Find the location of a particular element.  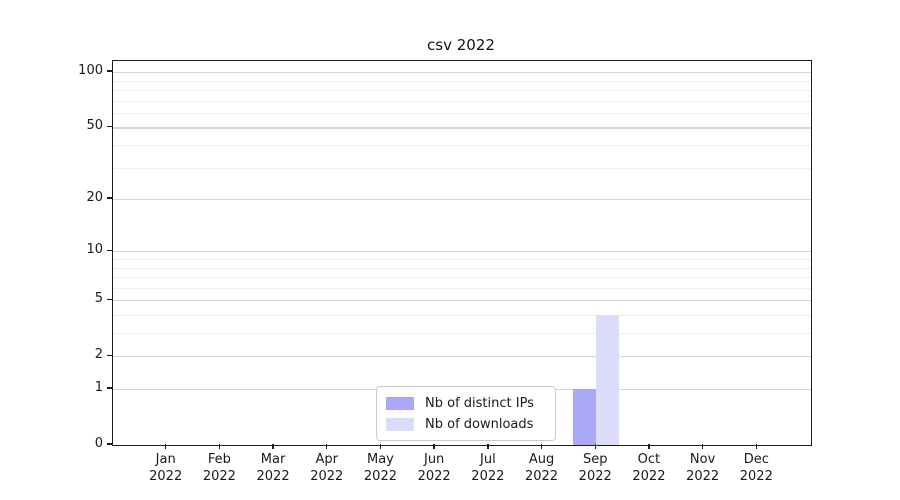

legend-item: Nb of distinct IPs is located at coordinates (466, 403).